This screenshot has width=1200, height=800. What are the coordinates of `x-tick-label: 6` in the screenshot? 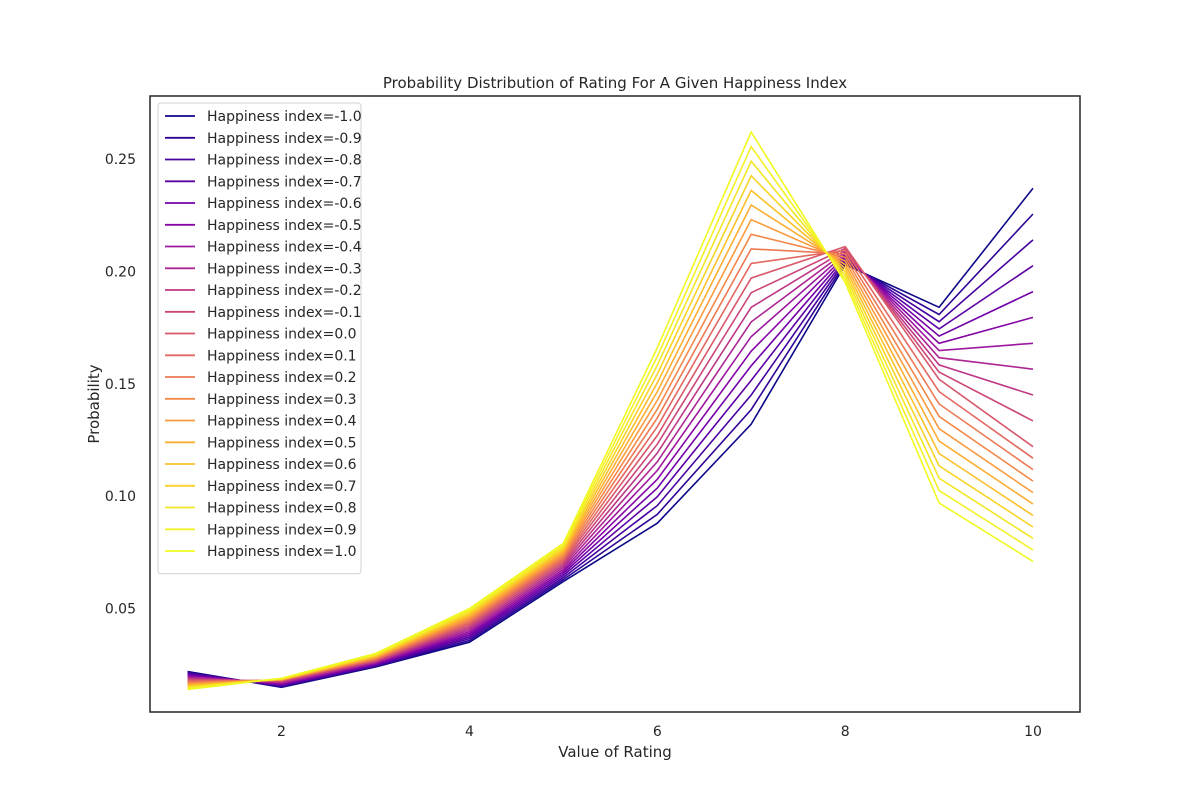 It's located at (657, 732).